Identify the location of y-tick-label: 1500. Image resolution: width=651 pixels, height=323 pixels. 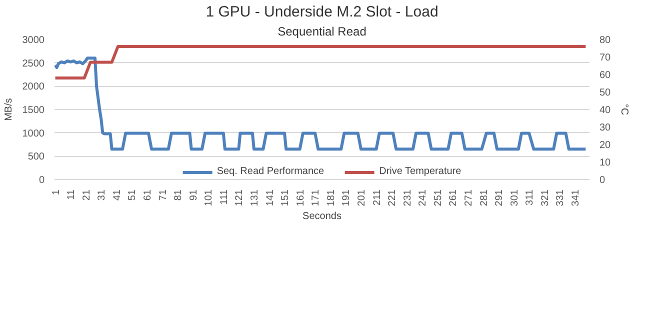
(33, 110).